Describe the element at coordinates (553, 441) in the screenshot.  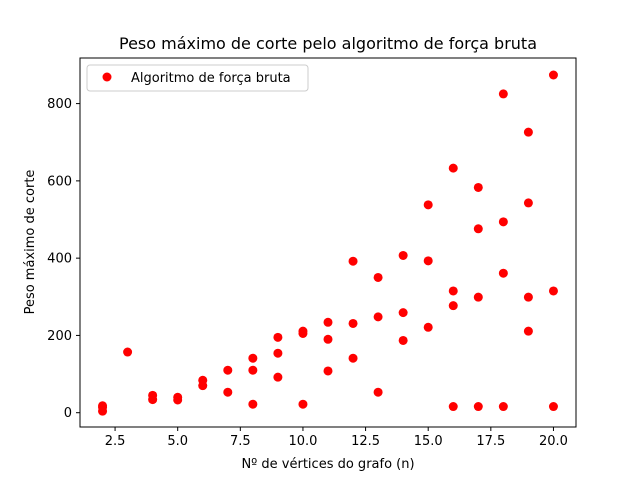
I see `x-tick-label: 20.0` at that location.